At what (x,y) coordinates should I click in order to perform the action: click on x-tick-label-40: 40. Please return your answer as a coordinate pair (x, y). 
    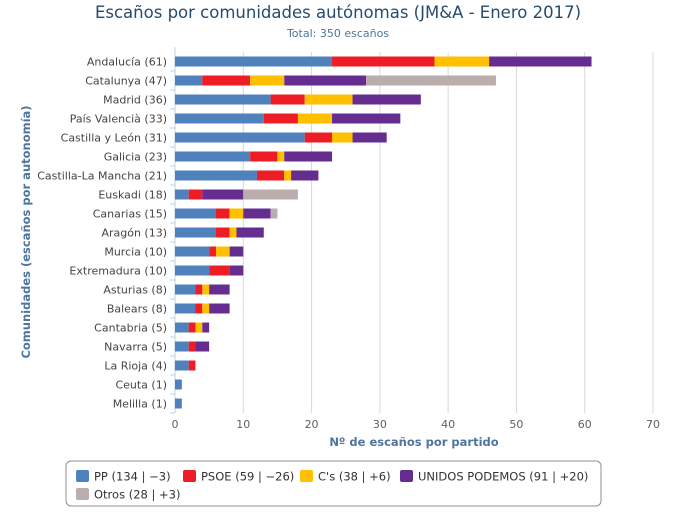
    Looking at the image, I should click on (448, 424).